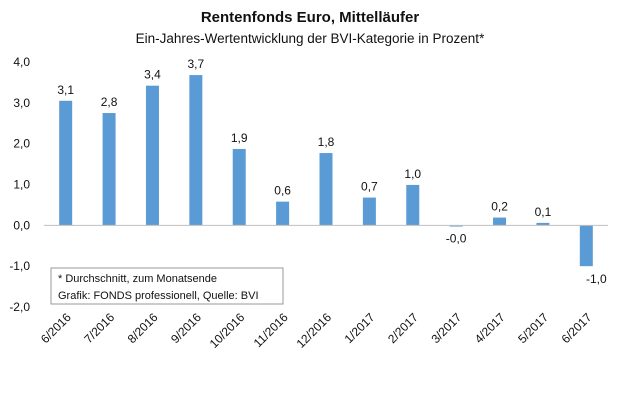  I want to click on footnote-text: * Durchschnitt, zum Monatsende, so click(137, 279).